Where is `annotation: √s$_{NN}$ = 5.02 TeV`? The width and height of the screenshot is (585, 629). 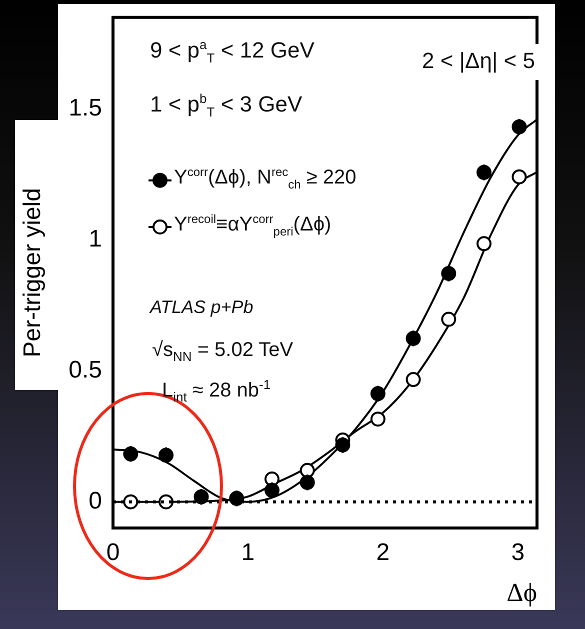 annotation: √s$_{NN}$ = 5.02 TeV is located at coordinates (223, 351).